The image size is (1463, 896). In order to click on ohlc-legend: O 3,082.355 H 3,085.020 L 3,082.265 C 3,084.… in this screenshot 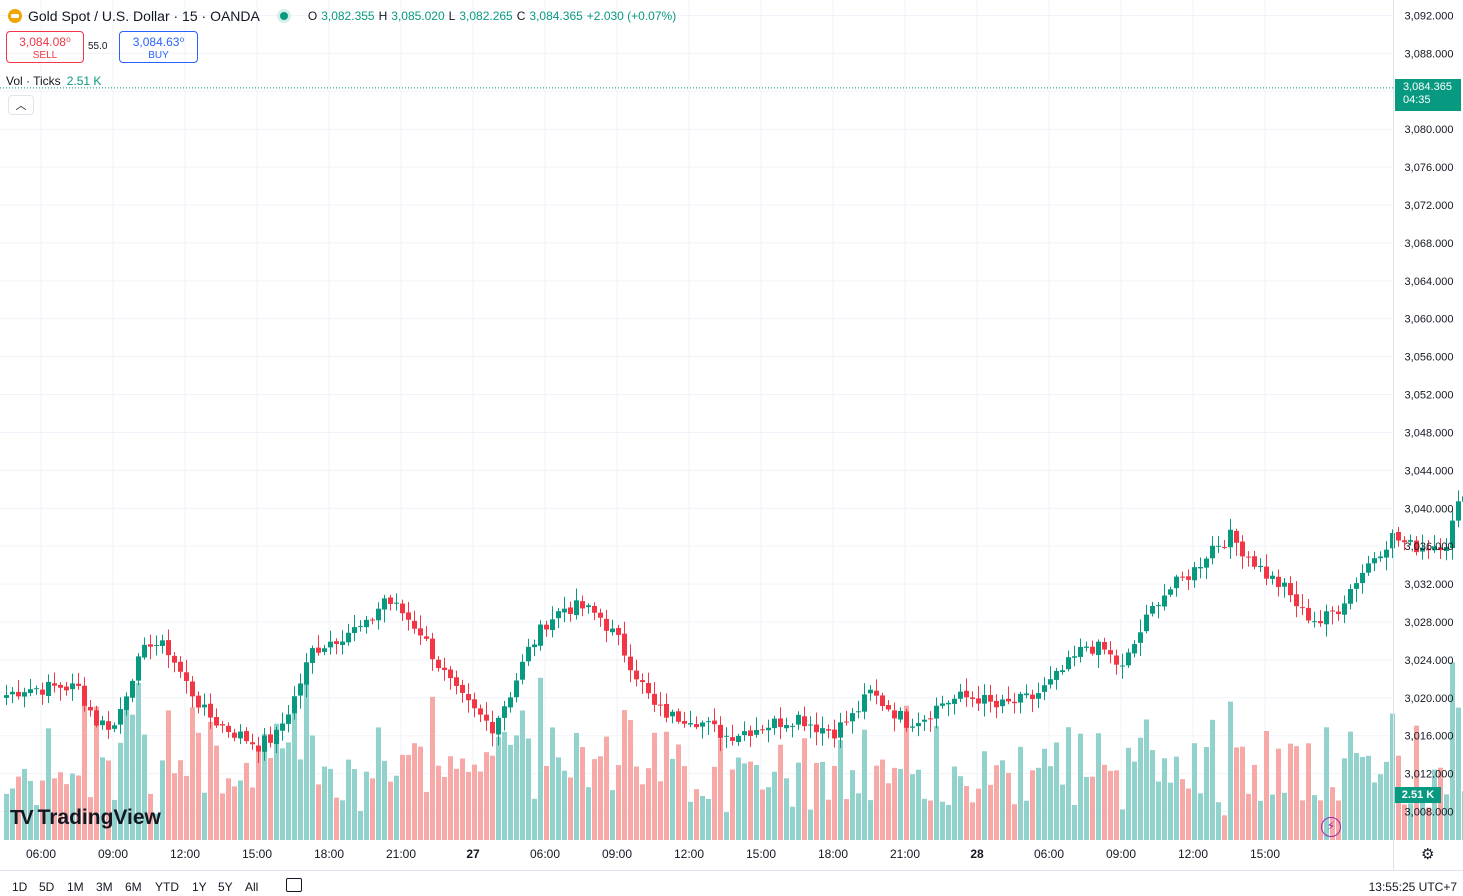, I will do `click(492, 16)`.